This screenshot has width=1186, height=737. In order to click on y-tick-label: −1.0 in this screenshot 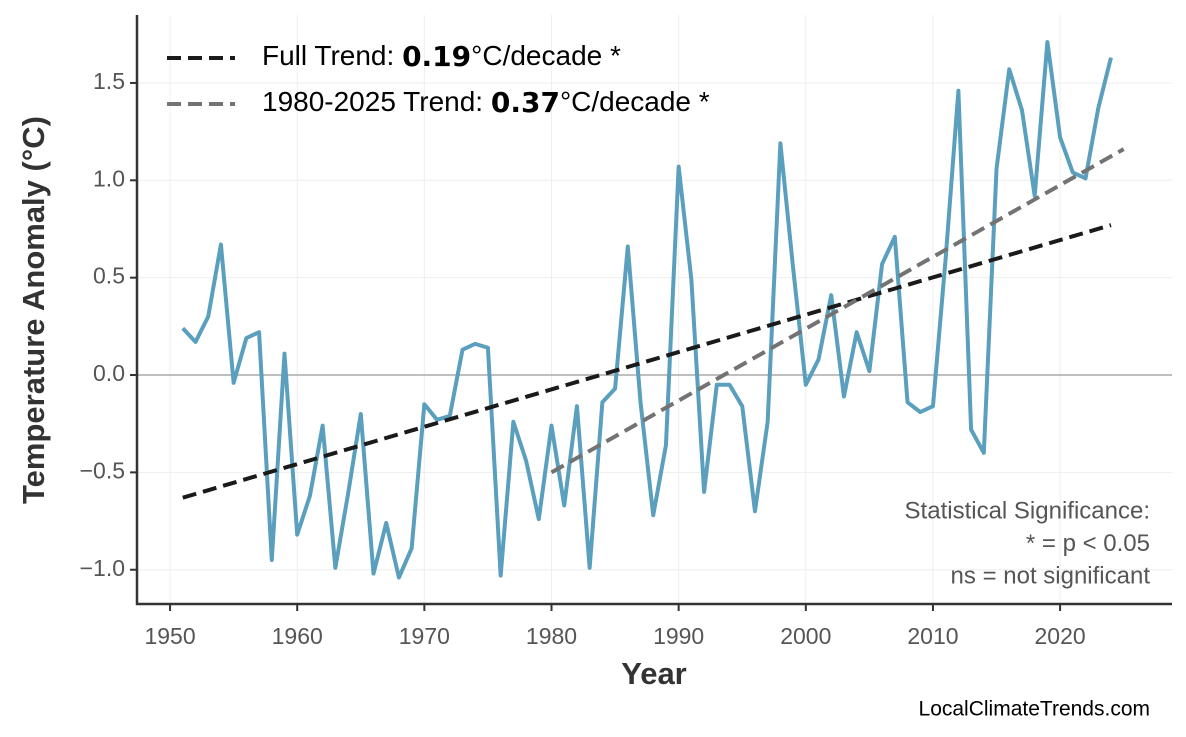, I will do `click(102, 568)`.